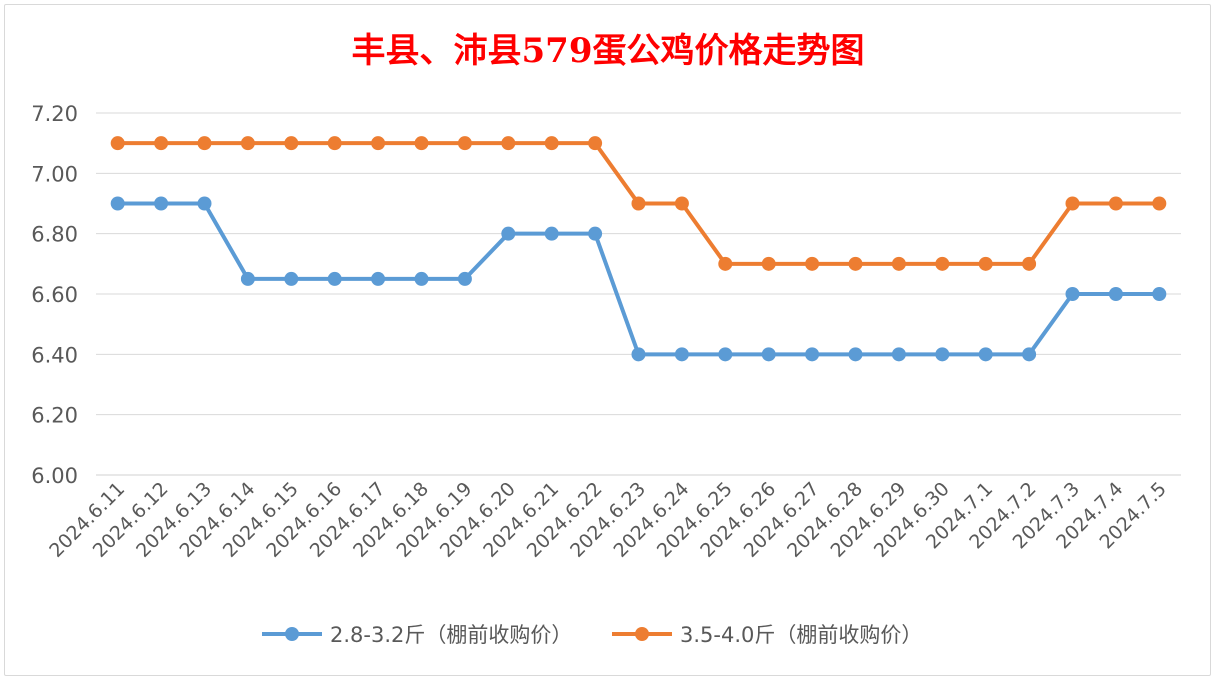  What do you see at coordinates (451, 635) in the screenshot?
I see `legend-label: 2.8-3.2斤（棚前收购价）` at bounding box center [451, 635].